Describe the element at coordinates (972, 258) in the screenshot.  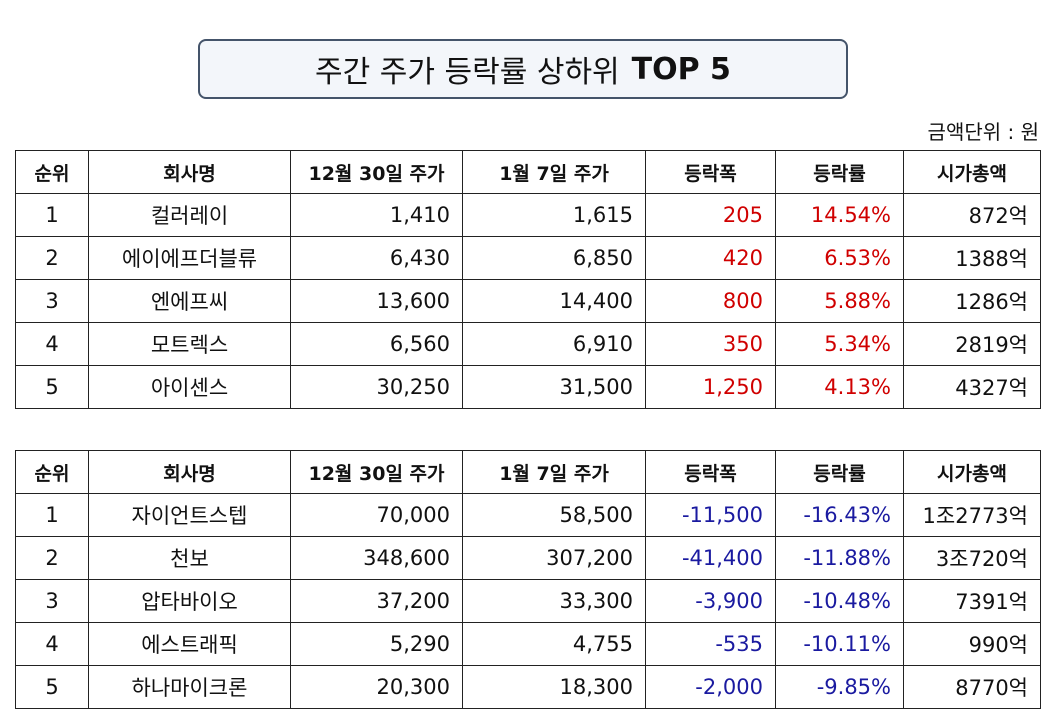
I see `cell: 1388억` at that location.